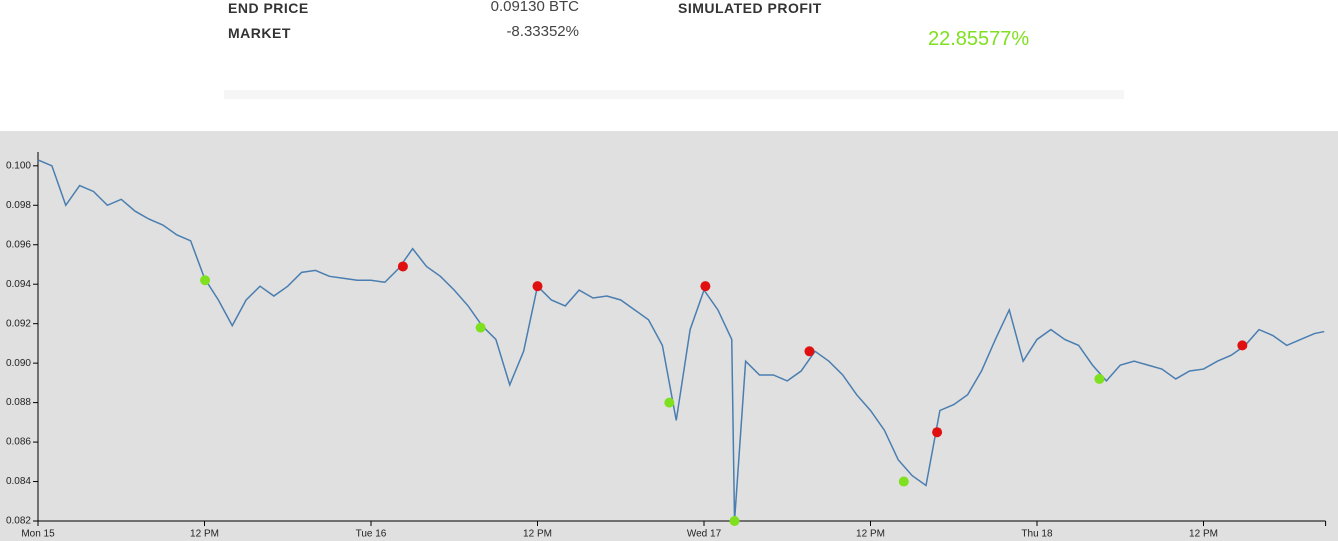 The width and height of the screenshot is (1338, 541). Describe the element at coordinates (18, 284) in the screenshot. I see `y-tick-label: 0.094` at that location.